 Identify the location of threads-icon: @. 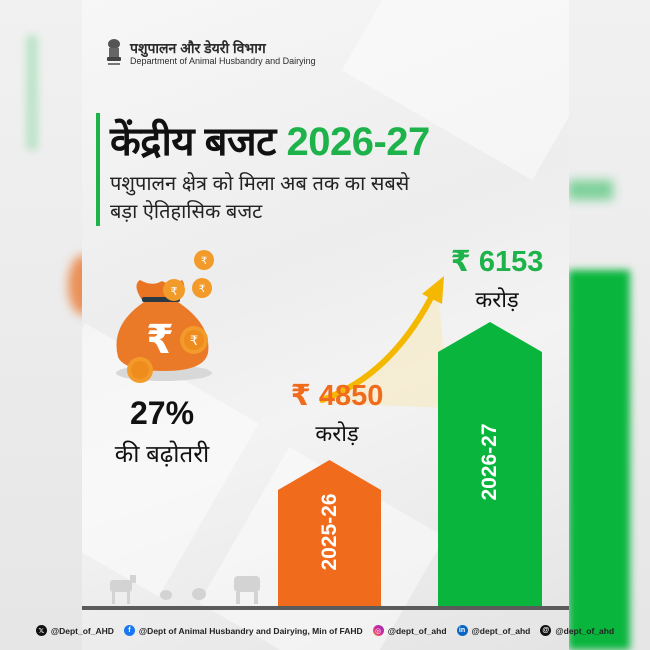
(546, 630).